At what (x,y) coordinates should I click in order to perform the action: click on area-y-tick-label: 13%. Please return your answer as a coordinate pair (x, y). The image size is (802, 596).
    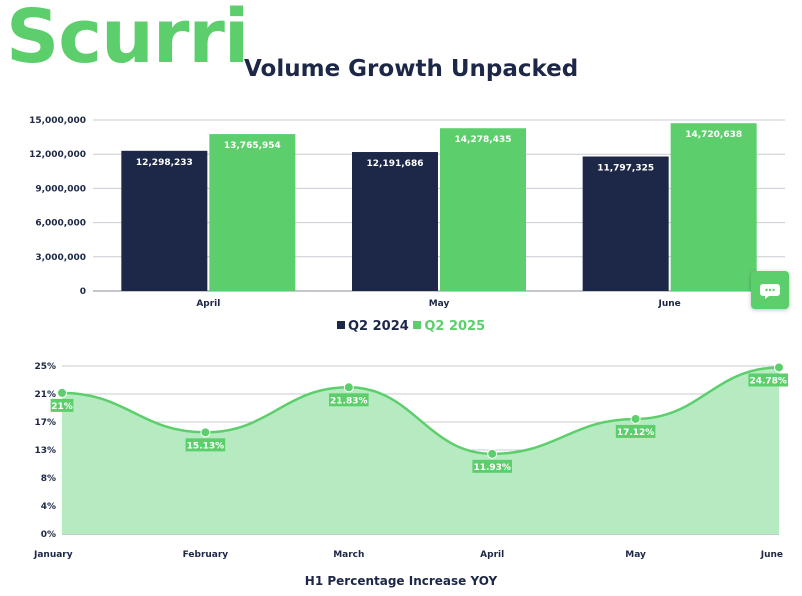
    Looking at the image, I should click on (45, 451).